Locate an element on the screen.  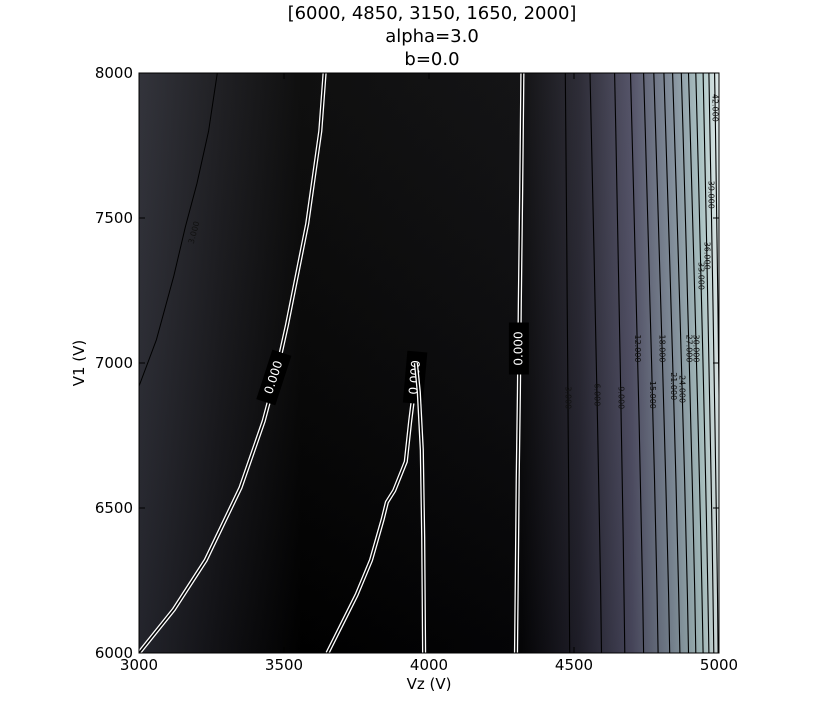
y-tick-label: 6000 is located at coordinates (114, 653).